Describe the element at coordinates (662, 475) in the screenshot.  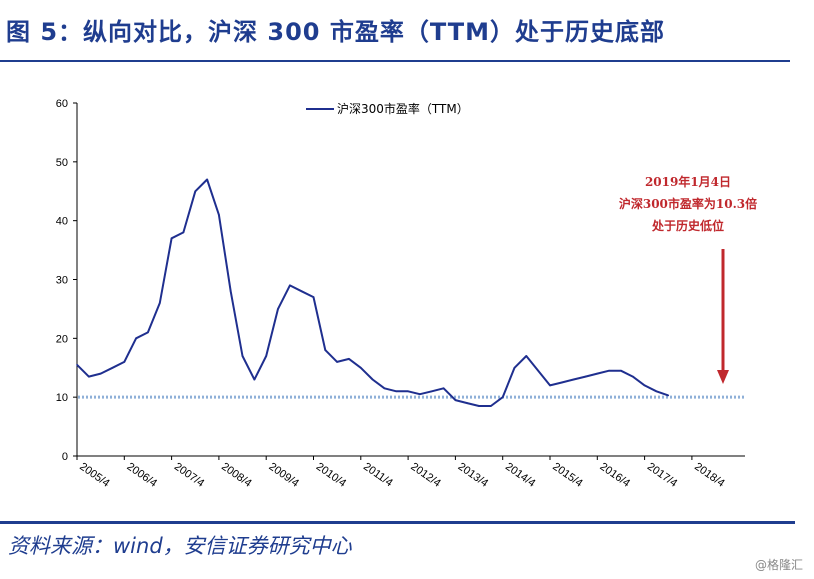
I see `x-tick-label: 2017/4` at that location.